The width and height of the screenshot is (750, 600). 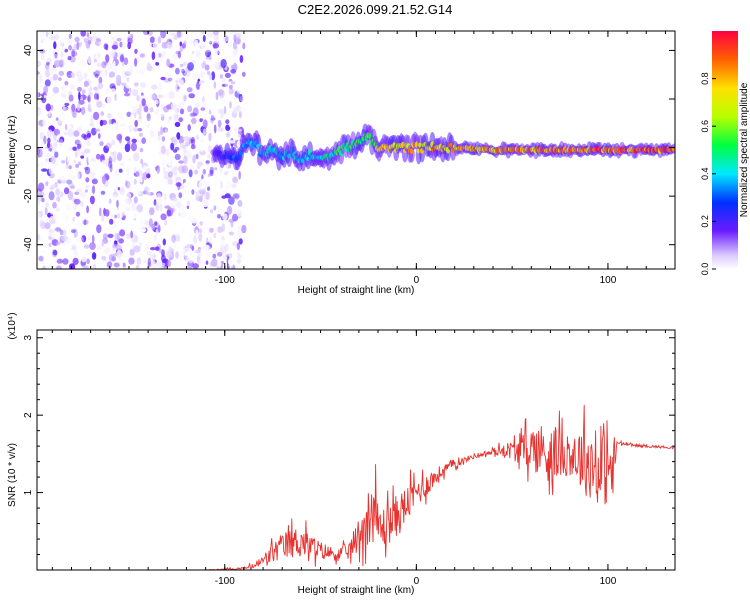 What do you see at coordinates (608, 581) in the screenshot?
I see `snr-xtick-label: 100` at bounding box center [608, 581].